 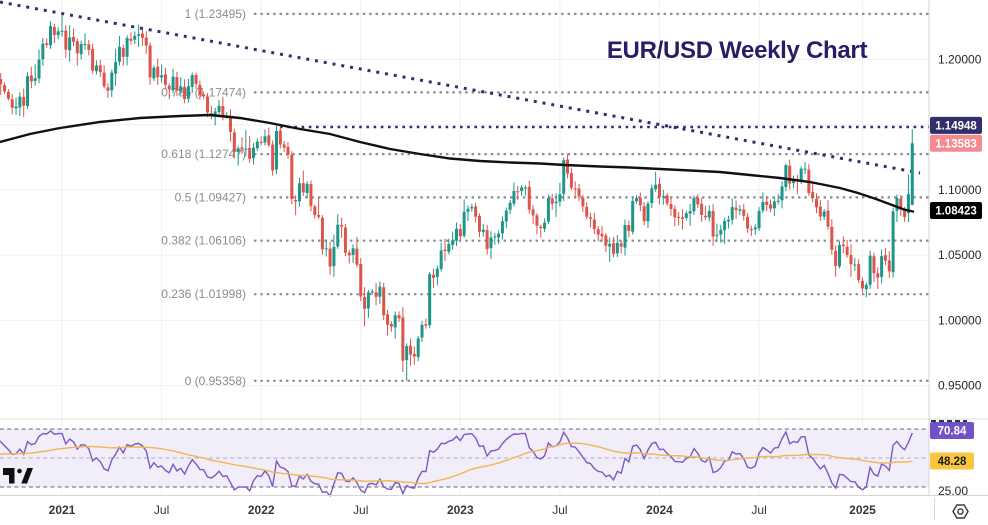 What do you see at coordinates (862, 510) in the screenshot?
I see `svg-text: 2025` at bounding box center [862, 510].